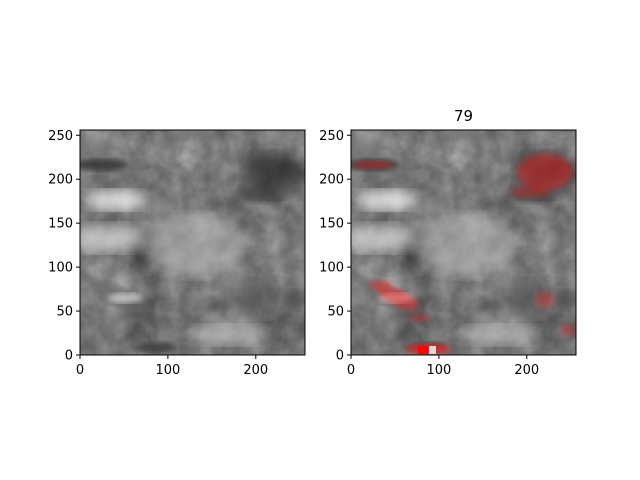 The width and height of the screenshot is (640, 480). What do you see at coordinates (167, 370) in the screenshot?
I see `x-tick-label-left-1: 100` at bounding box center [167, 370].